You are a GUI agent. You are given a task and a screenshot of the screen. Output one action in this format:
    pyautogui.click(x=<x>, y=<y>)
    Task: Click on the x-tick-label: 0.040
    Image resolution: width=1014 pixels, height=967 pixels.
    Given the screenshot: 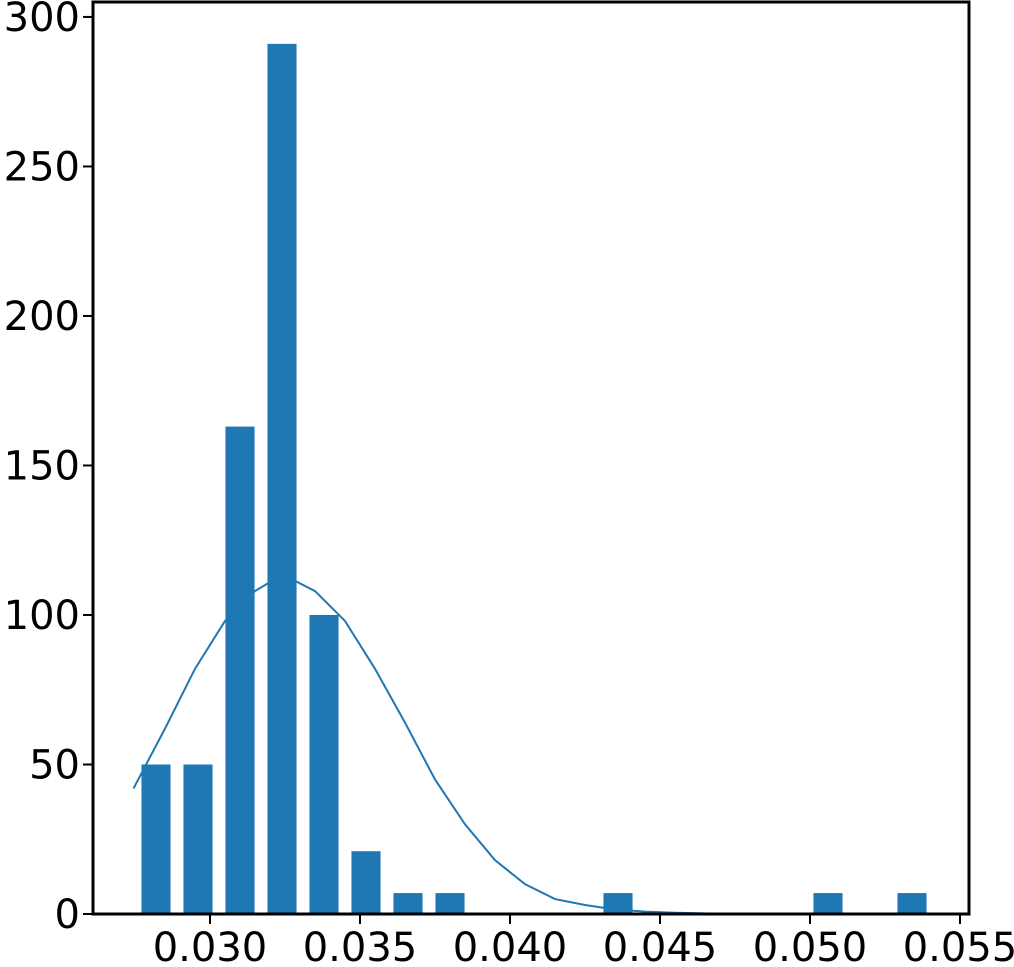 What is the action you would take?
    pyautogui.click(x=510, y=946)
    